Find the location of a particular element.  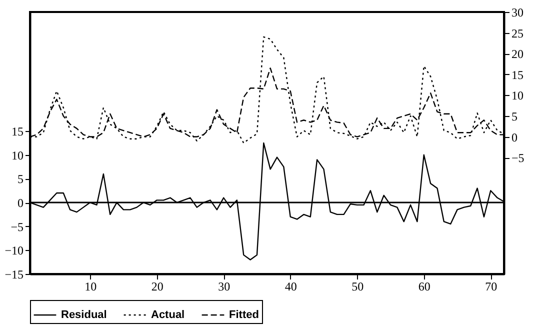

legend-label: Residual is located at coordinates (84, 315).